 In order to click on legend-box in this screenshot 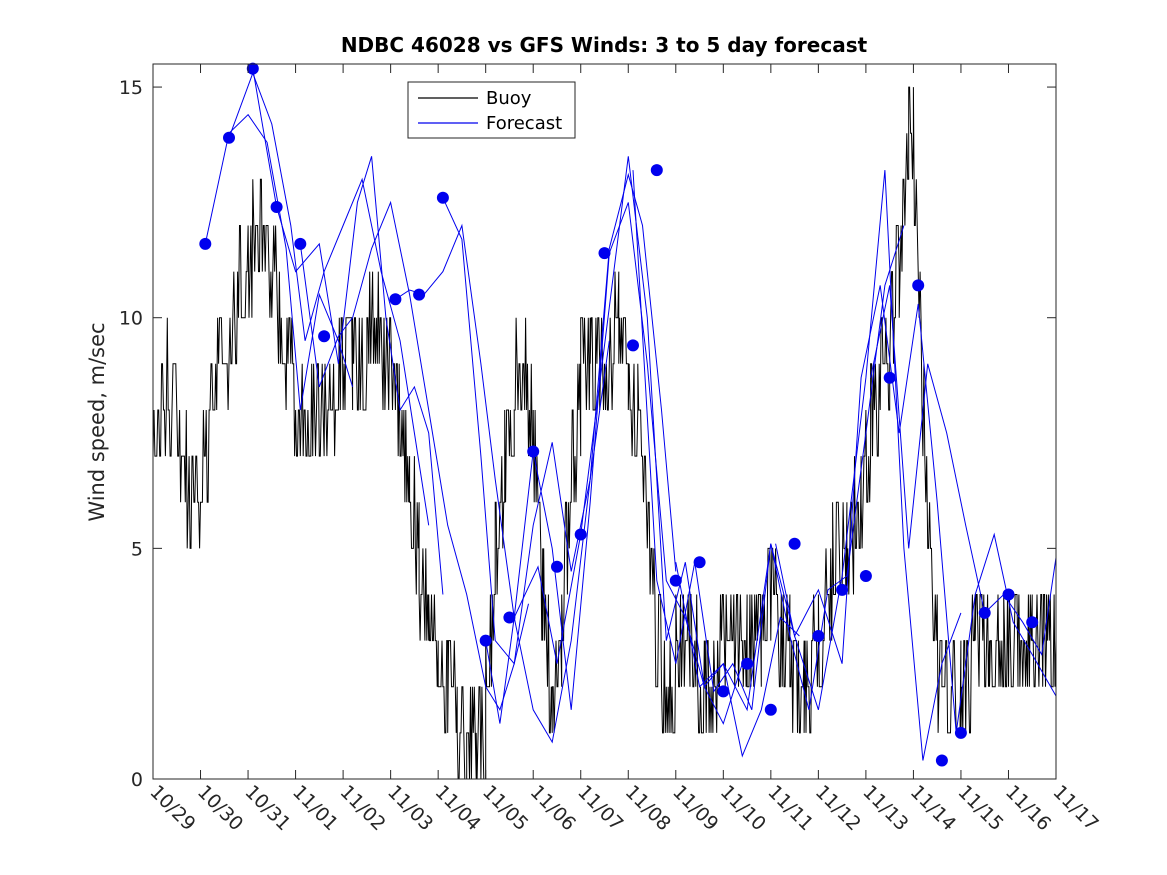, I will do `click(491, 110)`.